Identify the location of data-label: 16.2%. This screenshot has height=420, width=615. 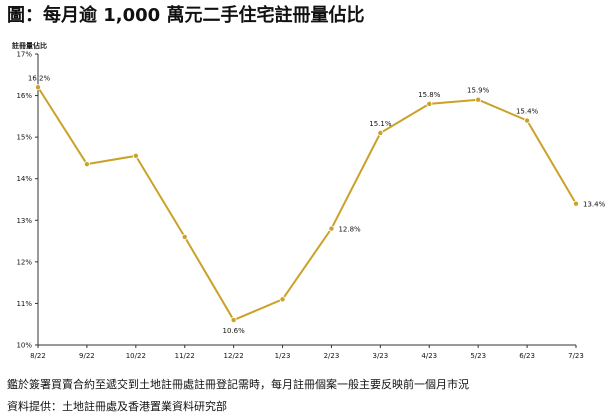
(39, 78).